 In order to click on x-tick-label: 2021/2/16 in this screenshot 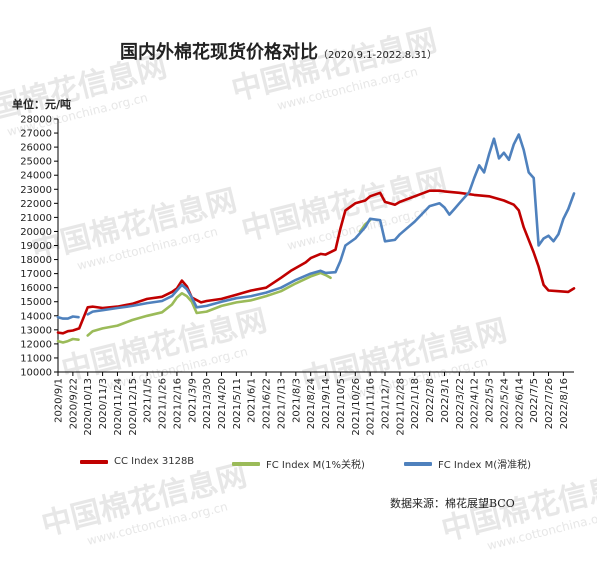, I will do `click(177, 403)`.